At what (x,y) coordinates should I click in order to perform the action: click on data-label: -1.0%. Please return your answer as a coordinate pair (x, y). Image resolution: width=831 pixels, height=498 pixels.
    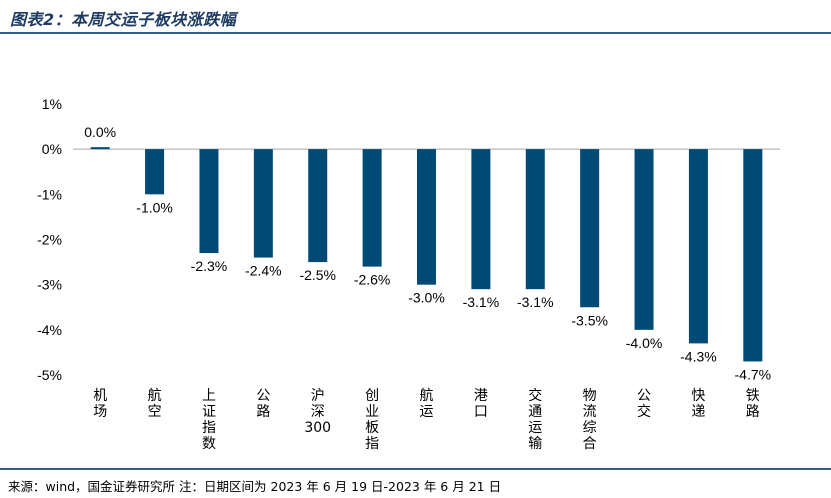
    Looking at the image, I should click on (154, 207).